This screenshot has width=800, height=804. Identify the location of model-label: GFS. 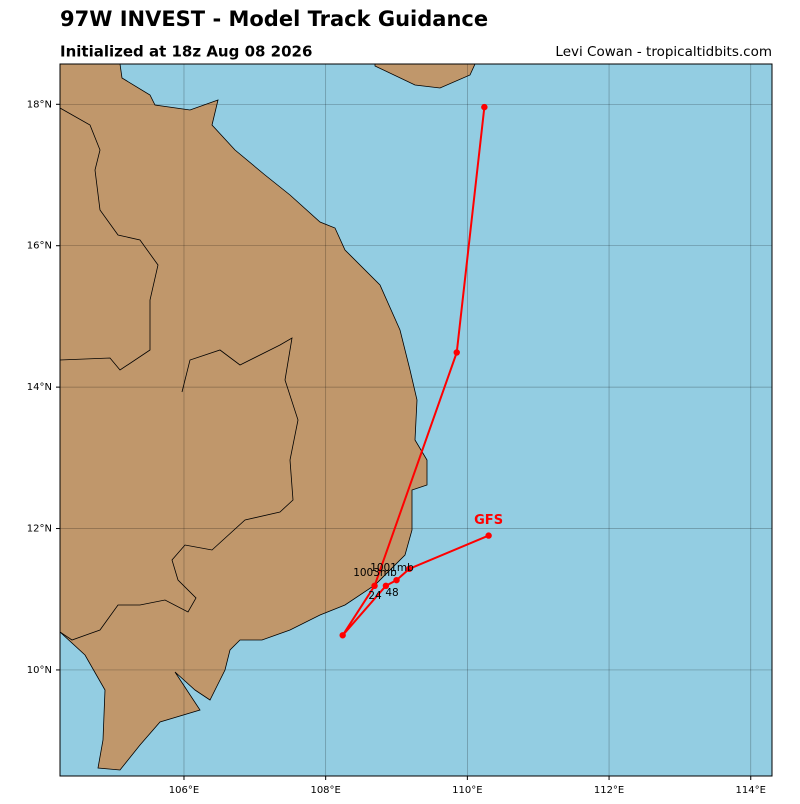
(488, 520).